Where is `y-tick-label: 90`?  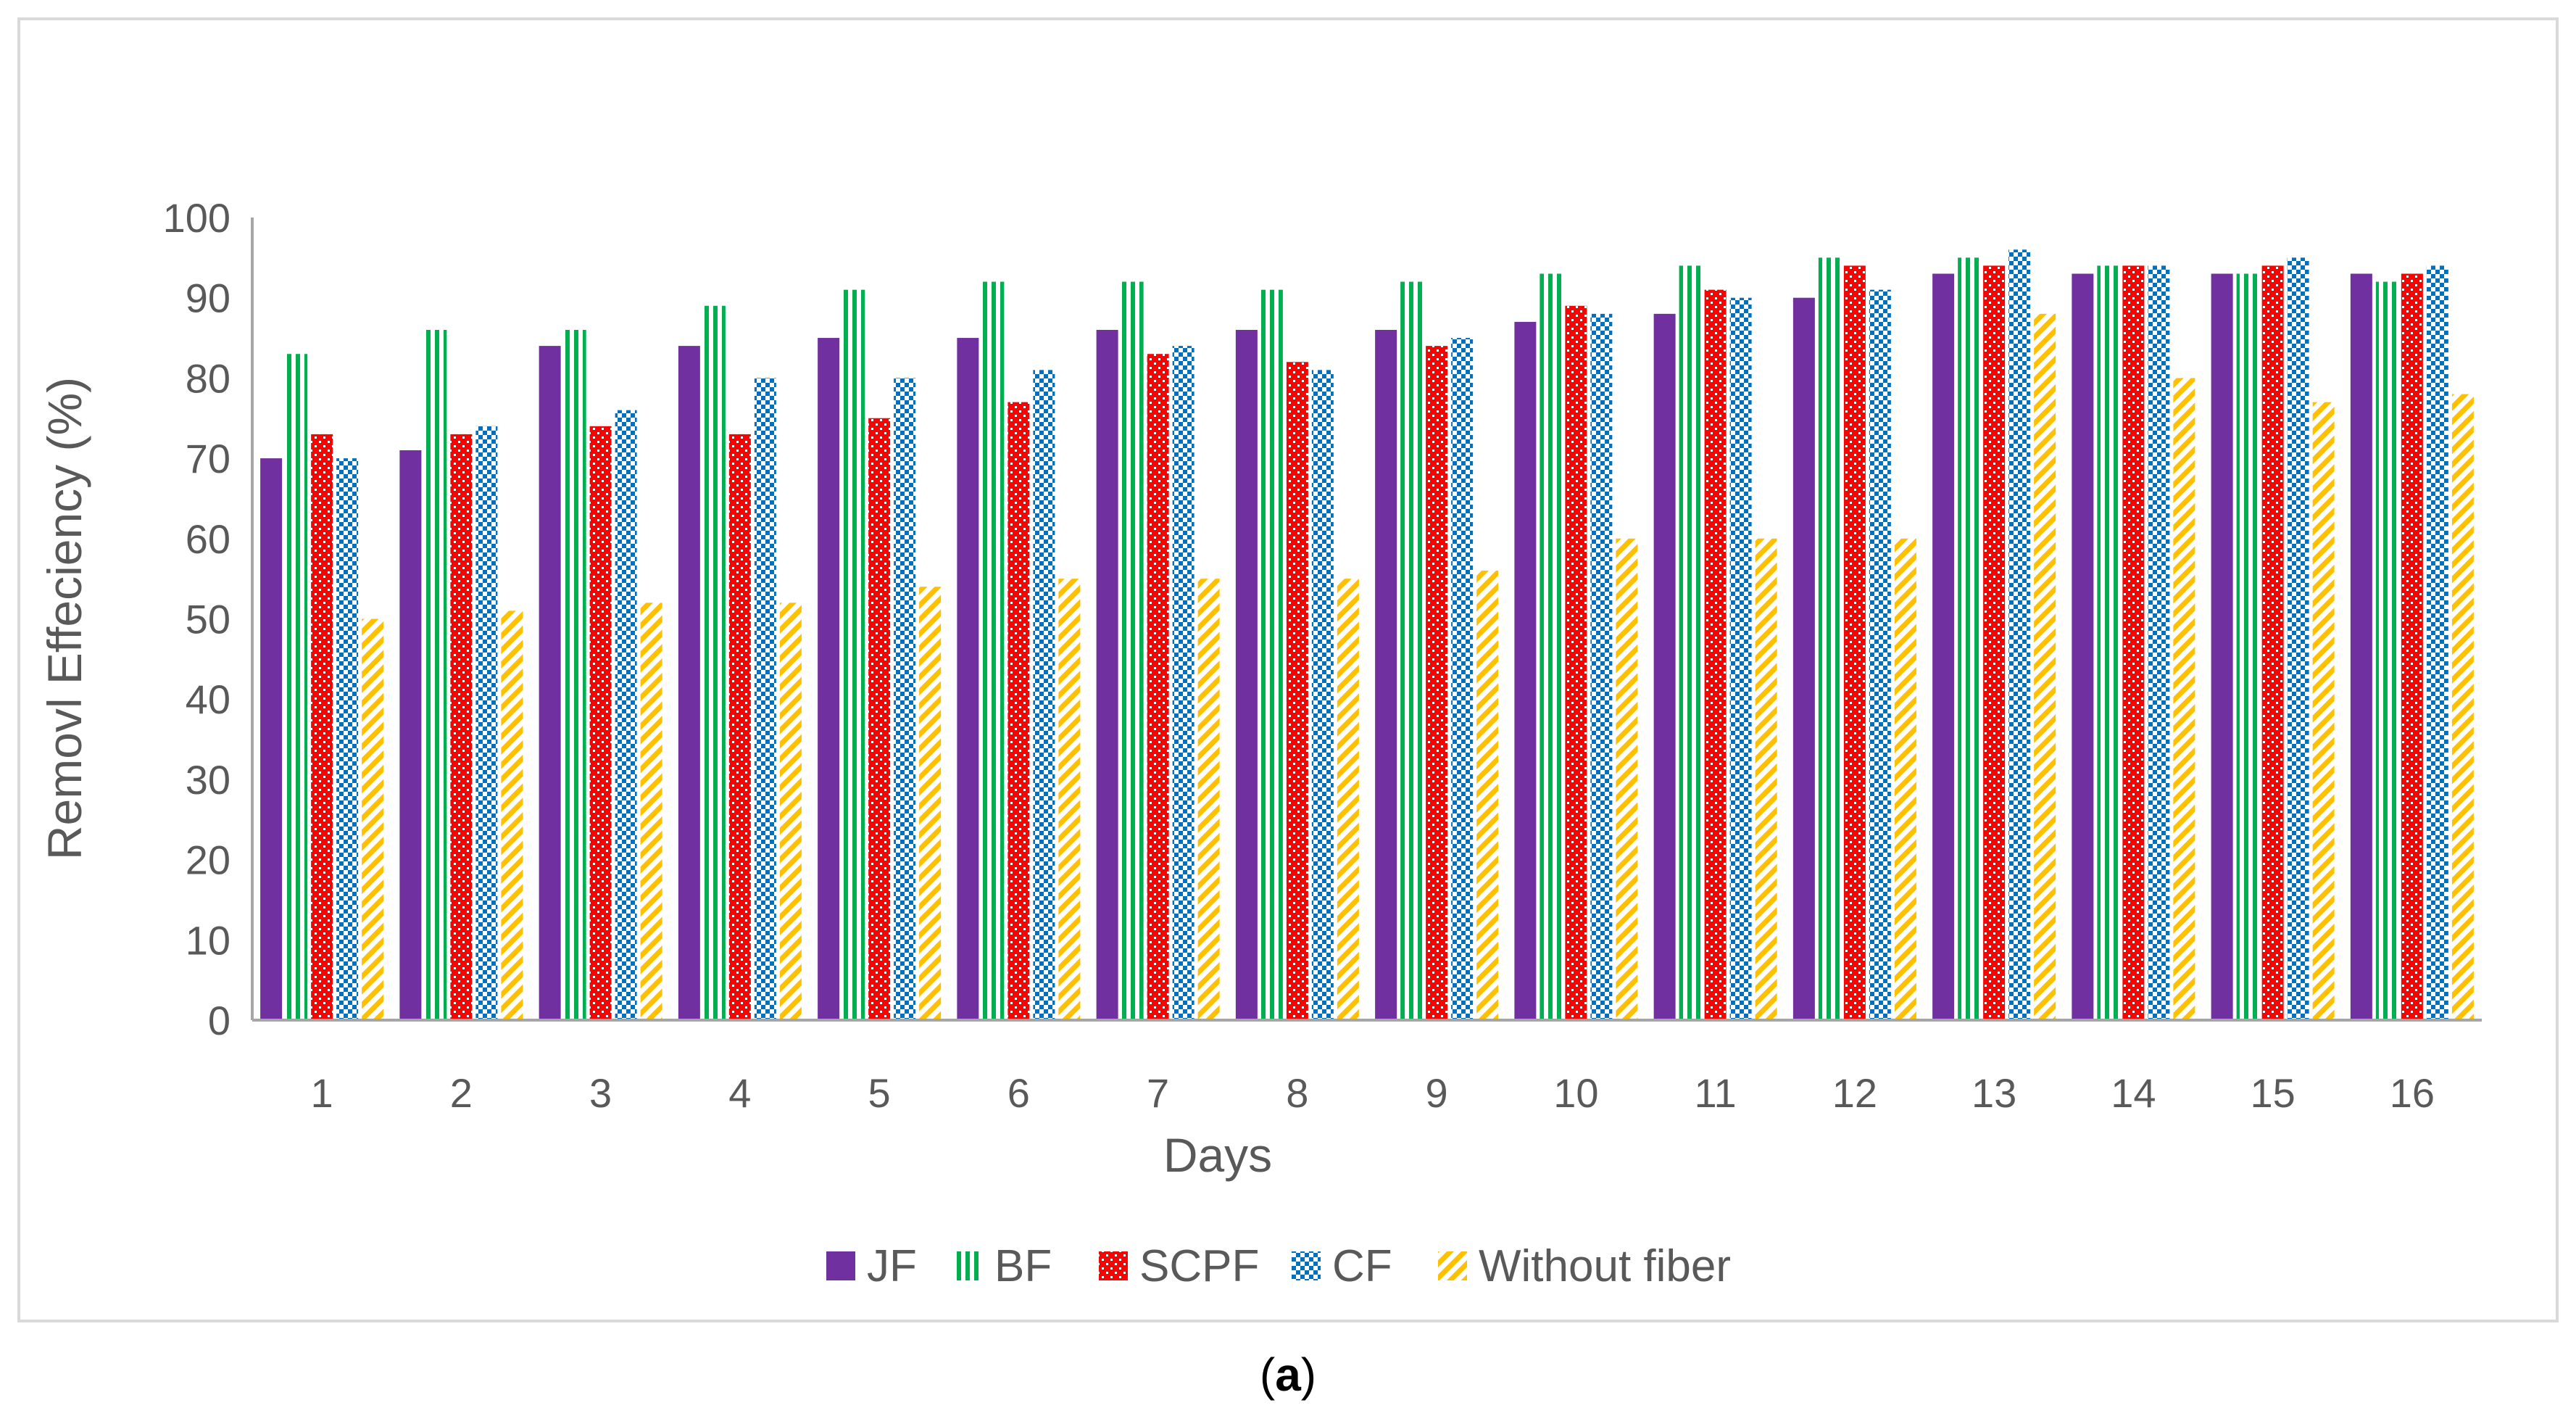
y-tick-label: 90 is located at coordinates (208, 298).